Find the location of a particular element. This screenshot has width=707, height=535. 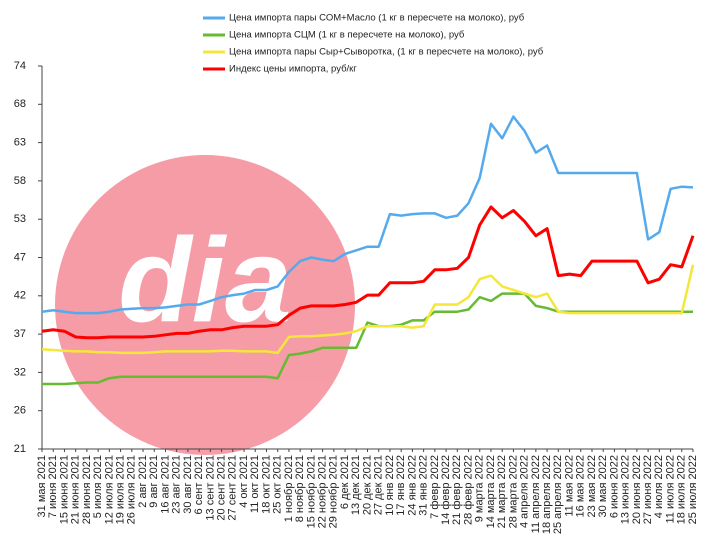

x-tick-label: 22 ноябр 2021 is located at coordinates (323, 491).